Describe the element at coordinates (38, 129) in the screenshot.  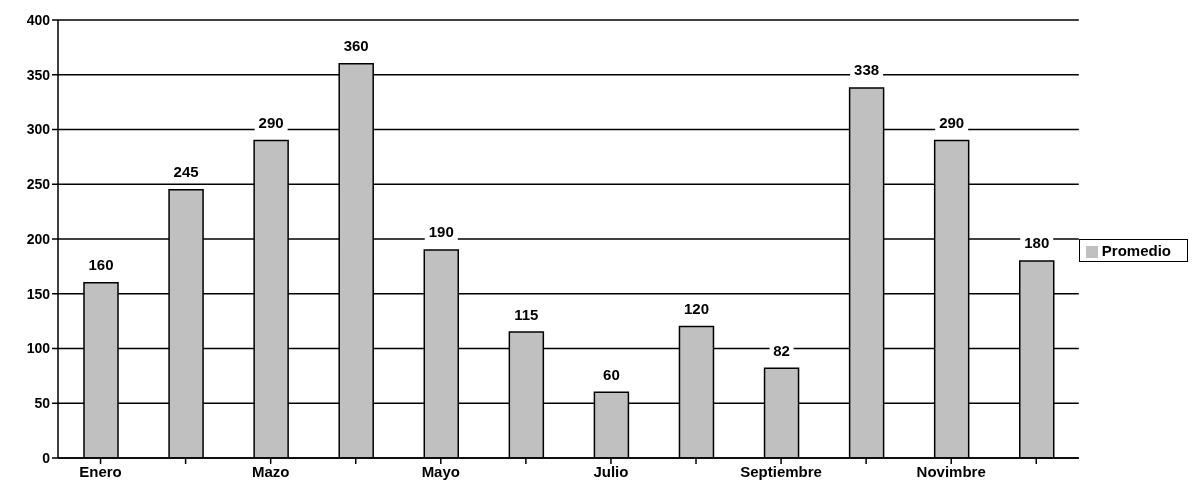
I see `y-tick-label: 300` at that location.